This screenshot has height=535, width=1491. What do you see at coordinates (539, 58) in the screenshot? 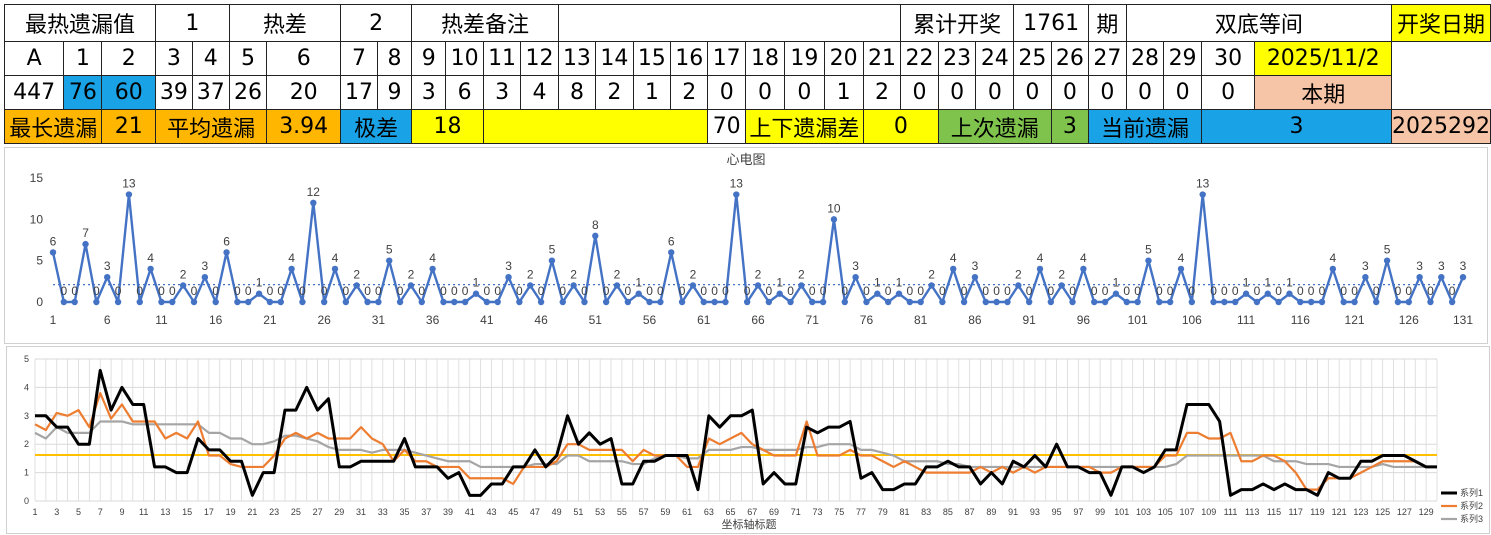
I see `header-cell: 12` at bounding box center [539, 58].